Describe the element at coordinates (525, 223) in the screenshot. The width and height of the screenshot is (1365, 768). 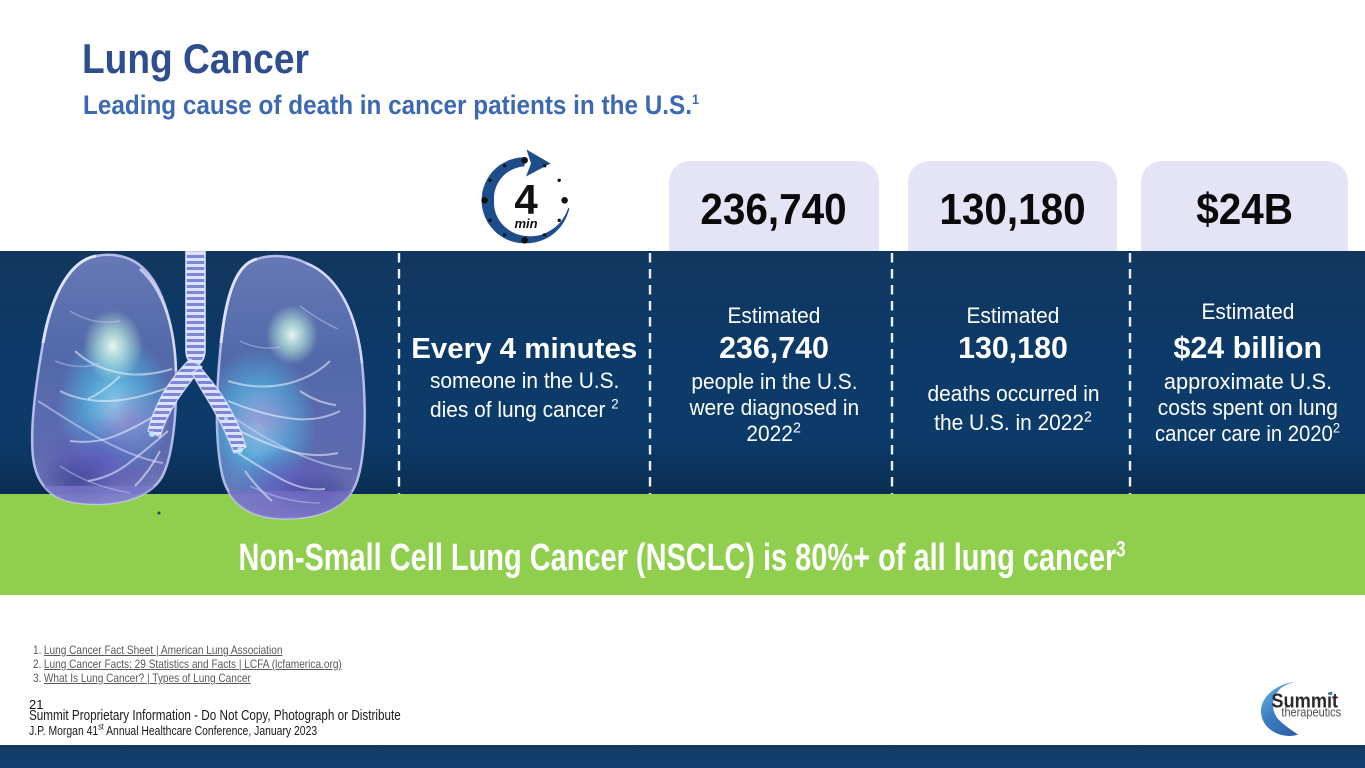
I see `svg-text: min` at that location.